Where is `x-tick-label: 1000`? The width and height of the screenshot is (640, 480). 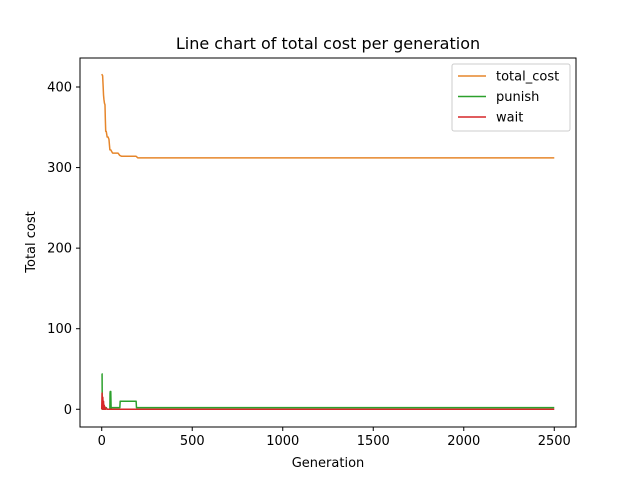 x-tick-label: 1000 is located at coordinates (282, 441).